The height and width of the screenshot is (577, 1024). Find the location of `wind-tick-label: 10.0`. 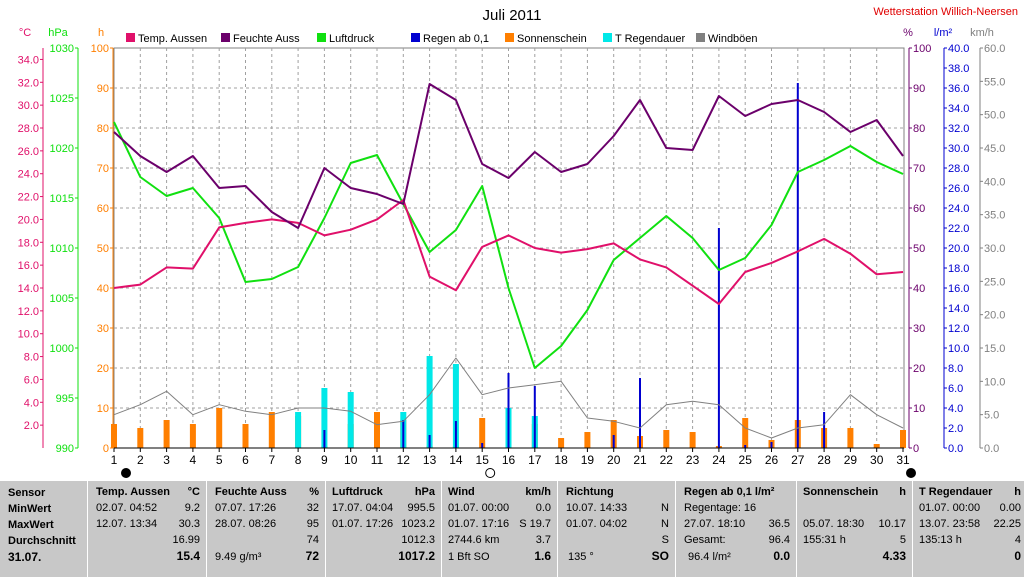

wind-tick-label: 10.0 is located at coordinates (994, 382).